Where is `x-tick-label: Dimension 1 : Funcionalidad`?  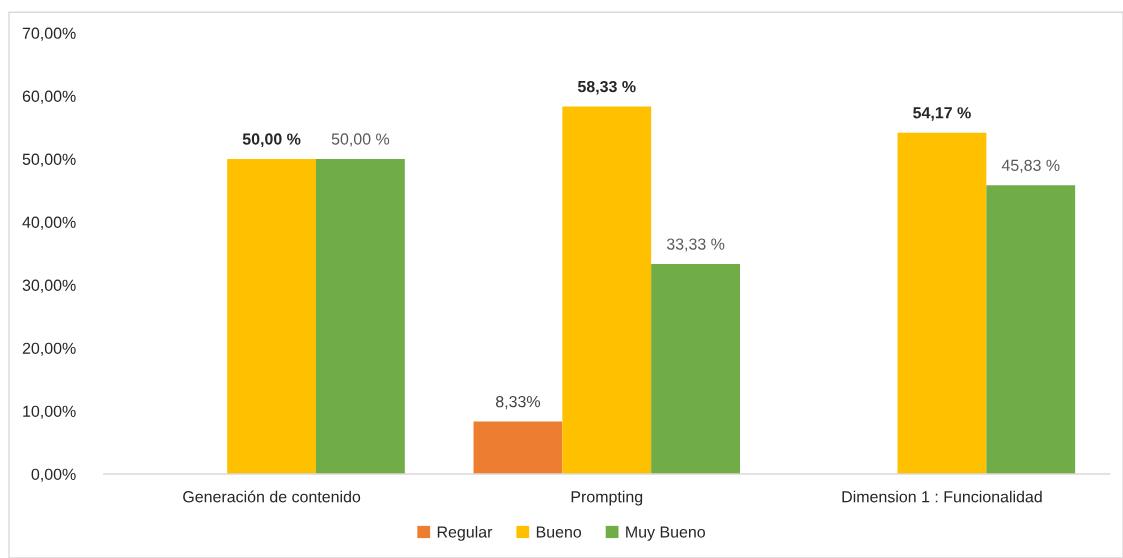 x-tick-label: Dimension 1 : Funcionalidad is located at coordinates (942, 496).